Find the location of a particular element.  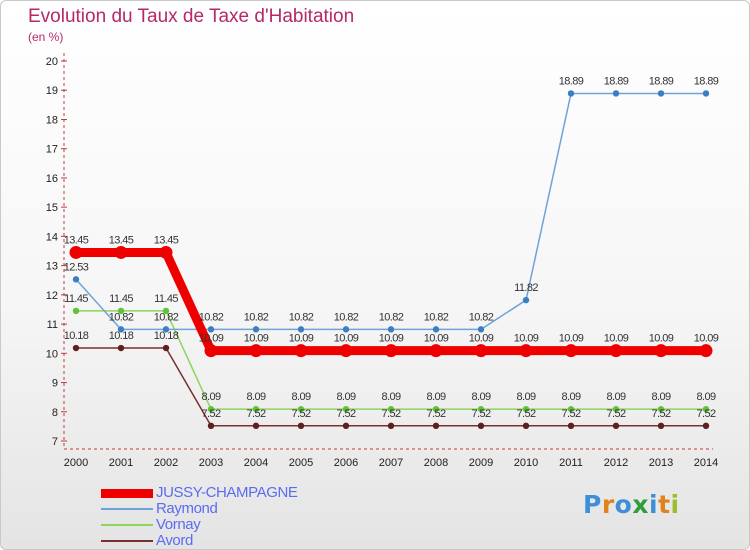

legend-label: JUSSY-CHAMPAGNE is located at coordinates (227, 492).